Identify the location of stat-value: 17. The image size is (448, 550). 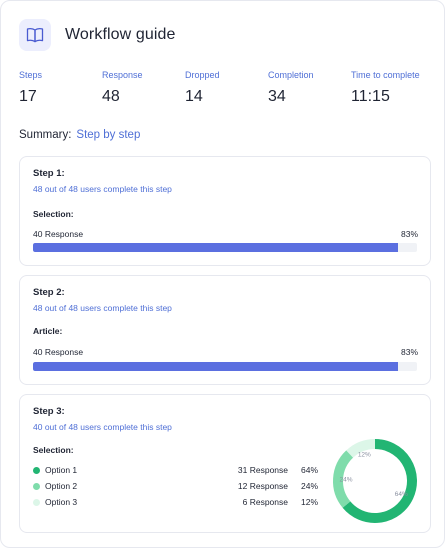
(28, 96).